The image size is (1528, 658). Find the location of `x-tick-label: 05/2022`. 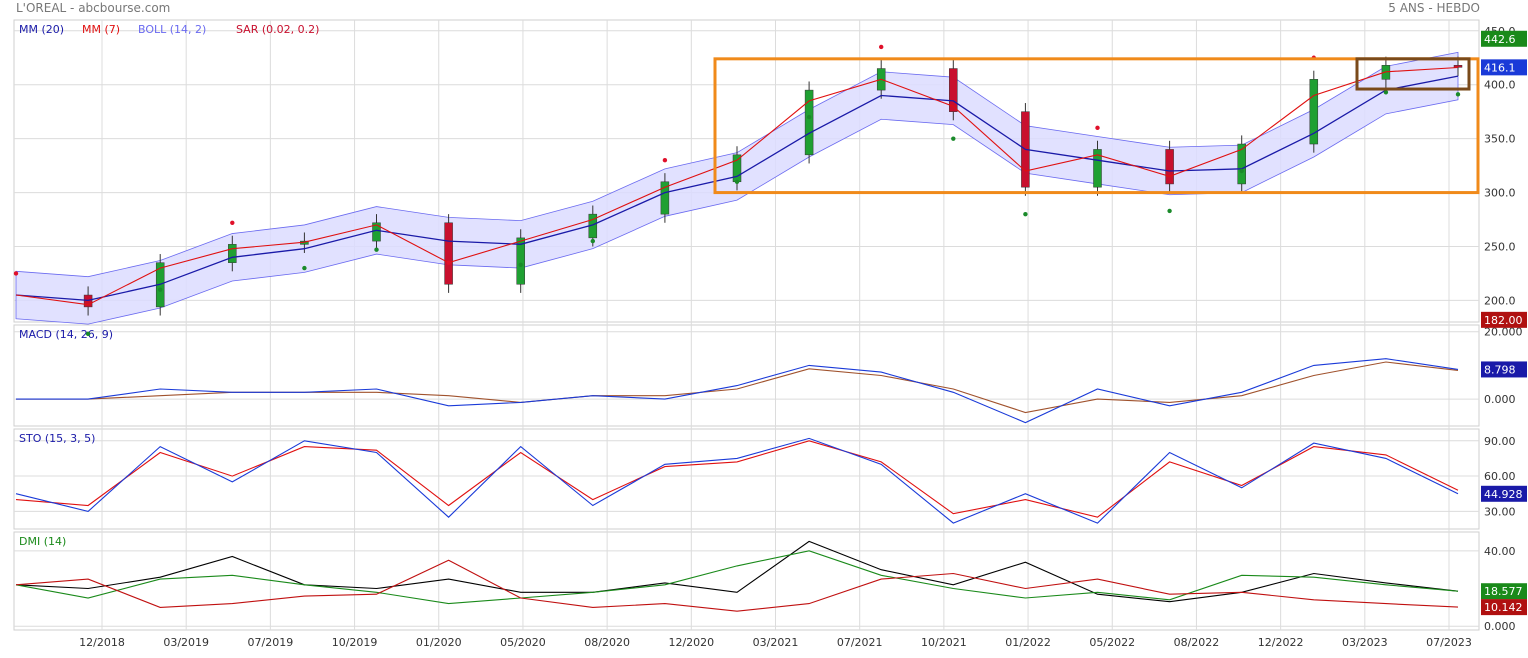

x-tick-label: 05/2022 is located at coordinates (1112, 642).